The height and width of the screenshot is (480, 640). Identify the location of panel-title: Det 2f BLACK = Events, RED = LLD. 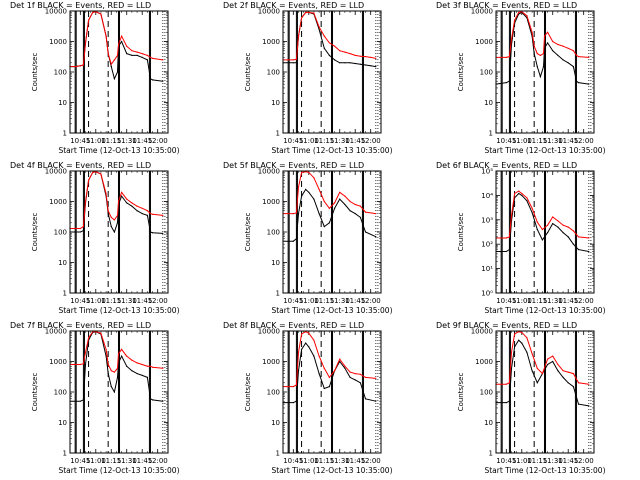
(293, 5).